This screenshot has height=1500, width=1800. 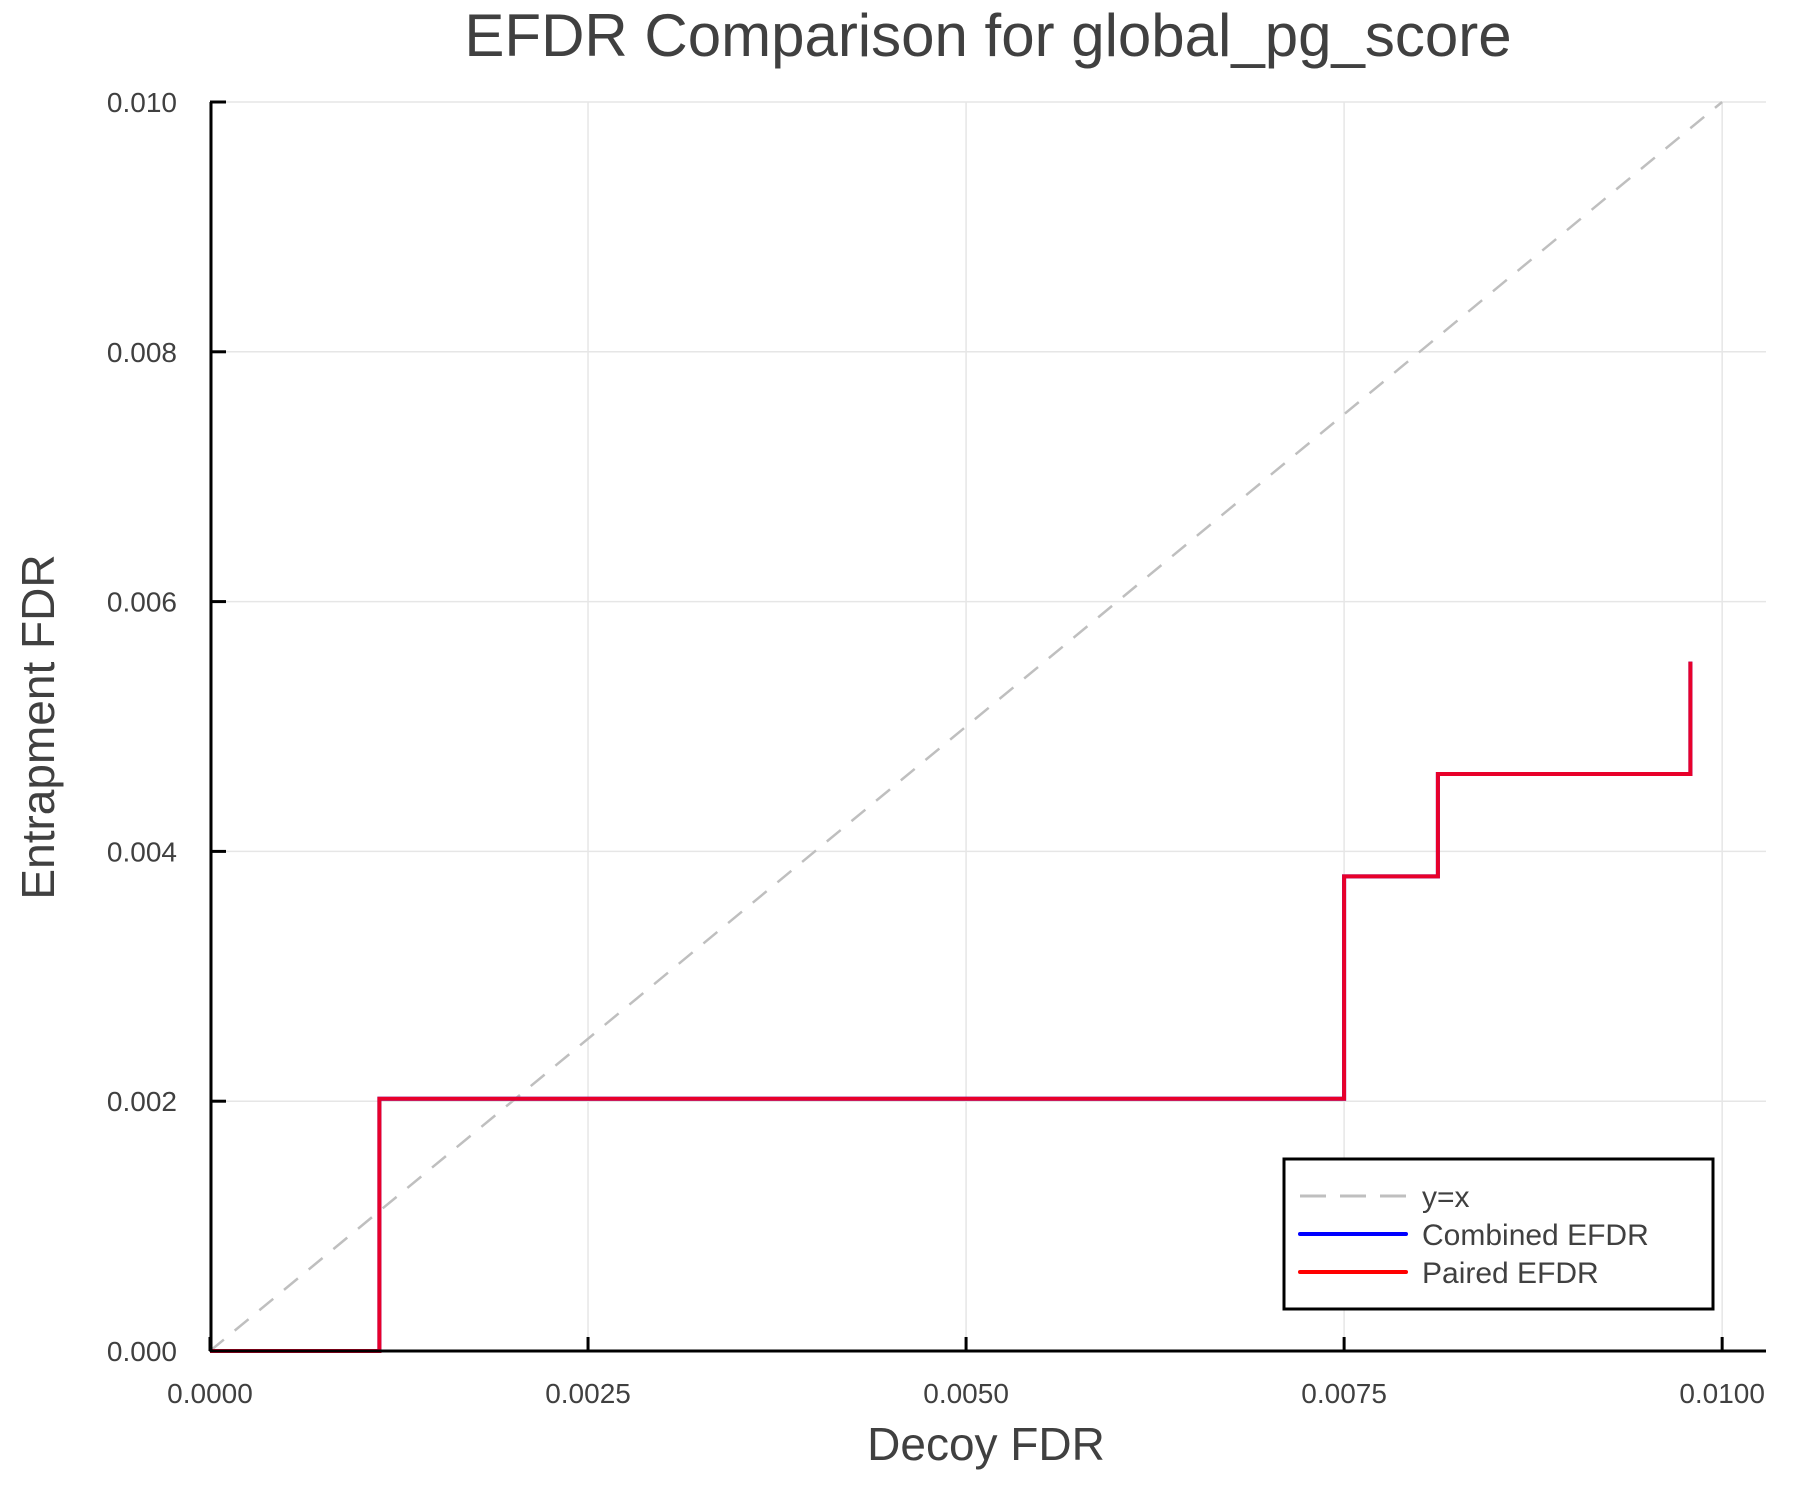 What do you see at coordinates (1510, 1273) in the screenshot?
I see `legend-label-paired-efdr: Paired EFDR` at bounding box center [1510, 1273].